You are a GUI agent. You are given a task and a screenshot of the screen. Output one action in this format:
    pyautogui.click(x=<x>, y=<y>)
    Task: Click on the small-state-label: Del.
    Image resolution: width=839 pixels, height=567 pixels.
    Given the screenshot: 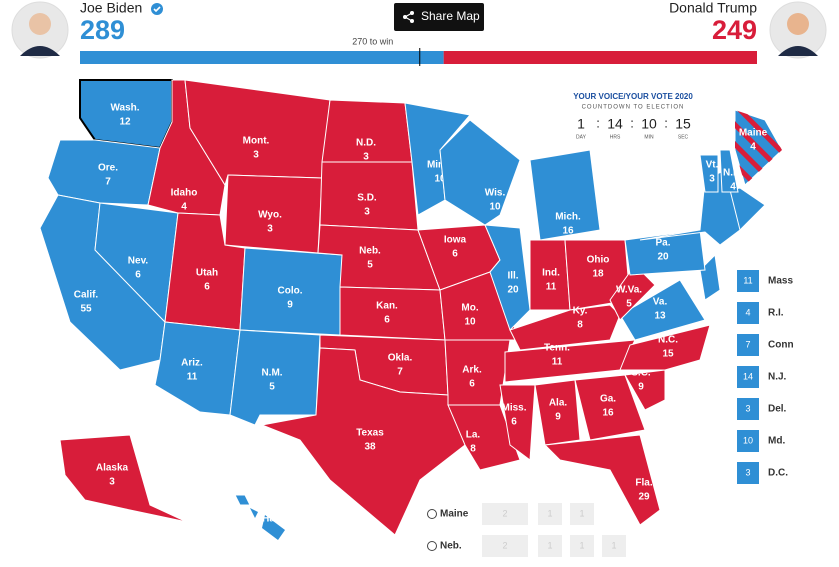 What is the action you would take?
    pyautogui.click(x=777, y=409)
    